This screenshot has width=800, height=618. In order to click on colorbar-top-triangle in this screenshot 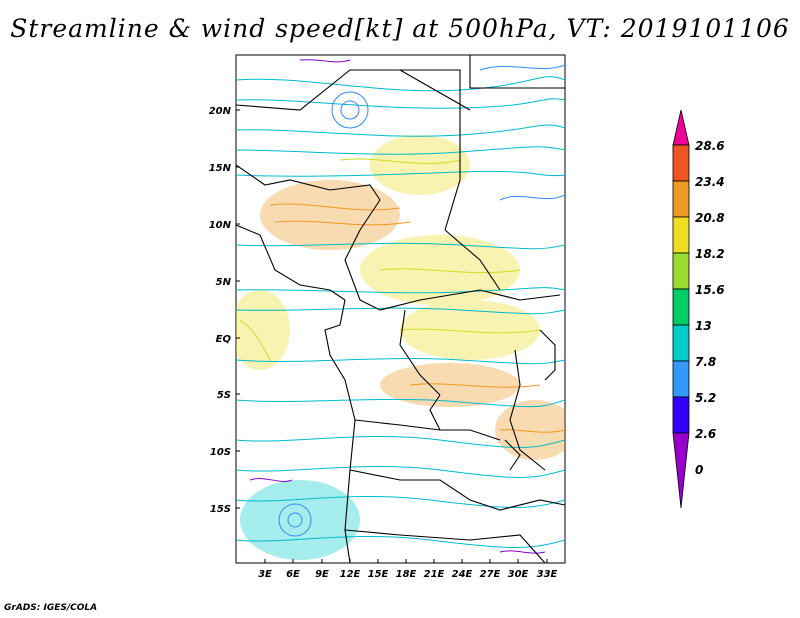, I will do `click(681, 127)`.